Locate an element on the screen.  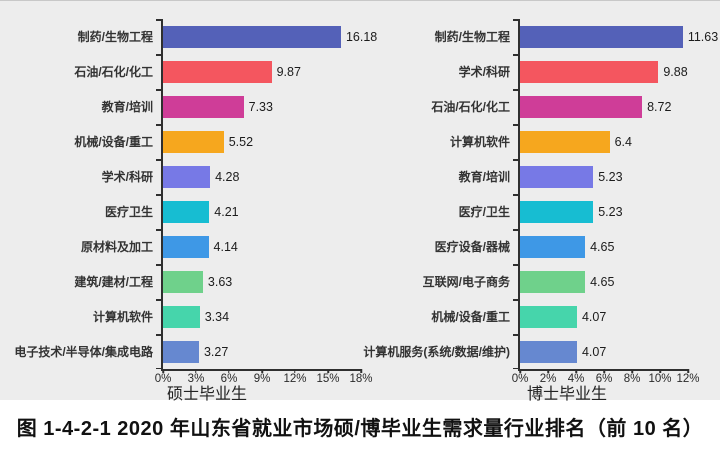
bar-row: 5.52 is located at coordinates (262, 141).